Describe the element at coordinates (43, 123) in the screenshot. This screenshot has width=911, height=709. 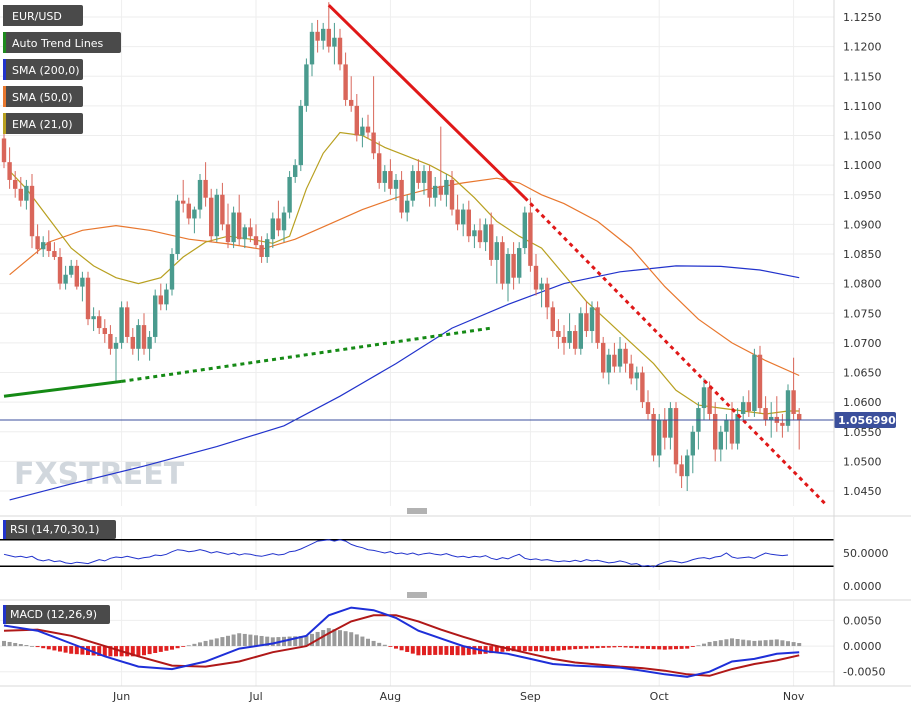
I see `legend-item: EMA (21,0)` at that location.